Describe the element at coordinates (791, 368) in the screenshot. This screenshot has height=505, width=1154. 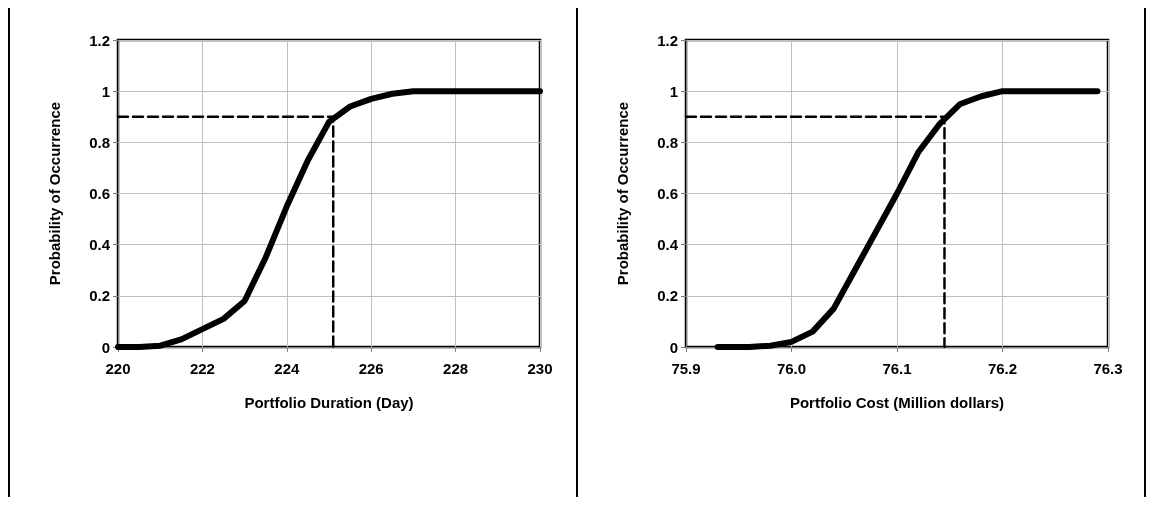
I see `x-tick-label: 76.0` at that location.